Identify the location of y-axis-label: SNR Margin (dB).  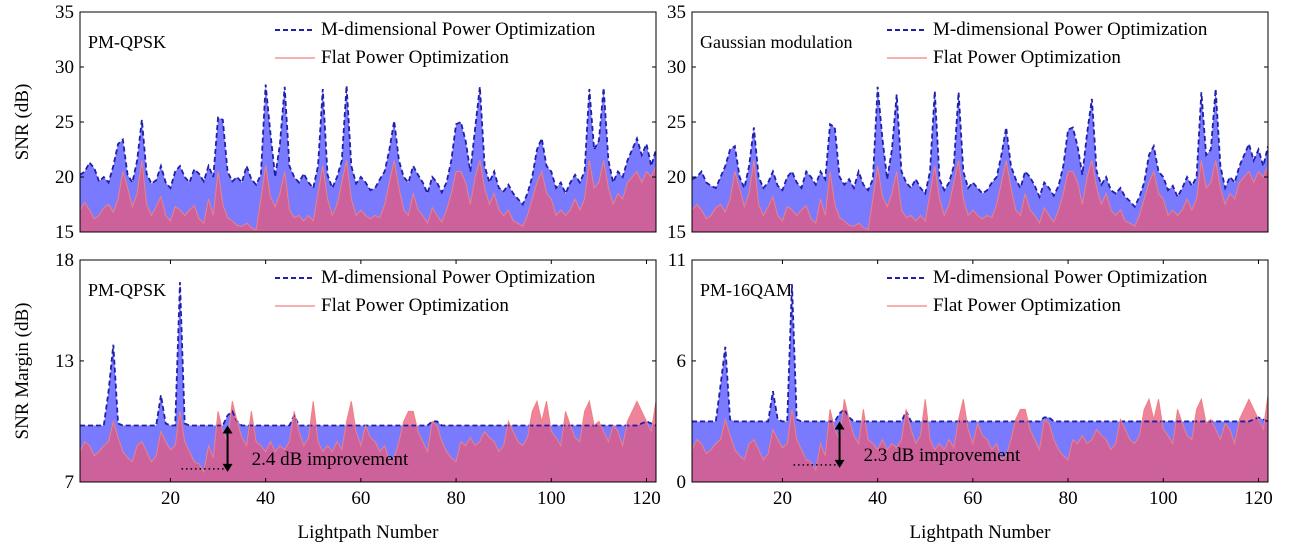
(22, 371).